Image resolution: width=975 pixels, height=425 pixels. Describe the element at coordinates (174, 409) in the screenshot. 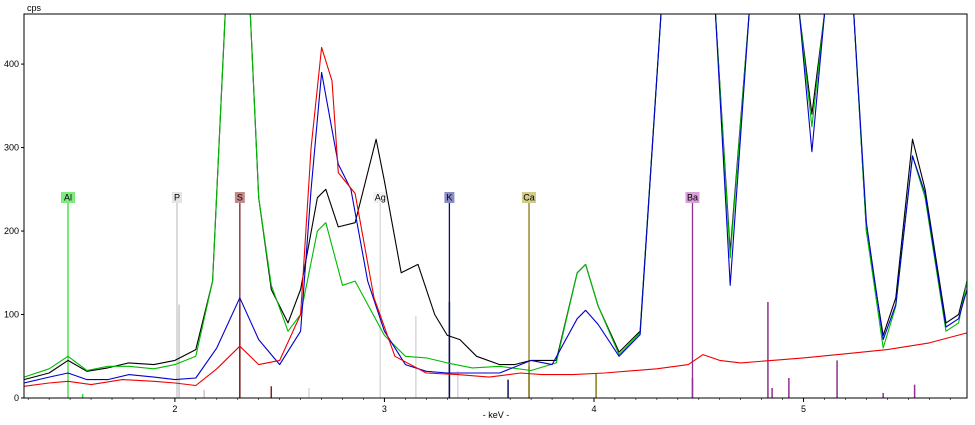

I see `x-tick-label-2: 2` at that location.